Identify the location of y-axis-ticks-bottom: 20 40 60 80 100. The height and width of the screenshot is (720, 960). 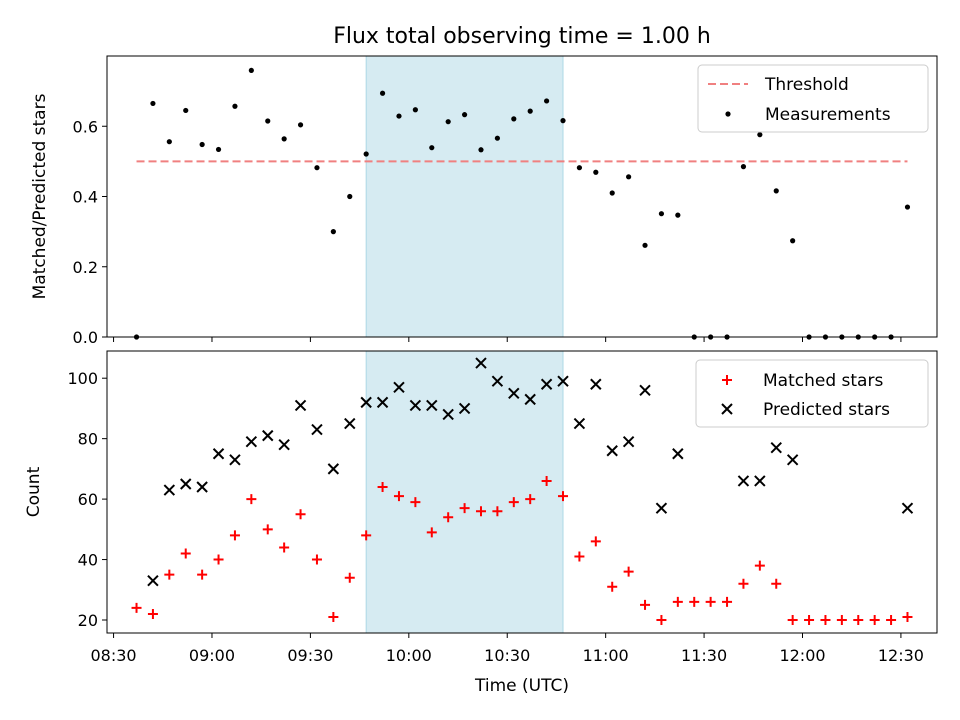
(87, 499).